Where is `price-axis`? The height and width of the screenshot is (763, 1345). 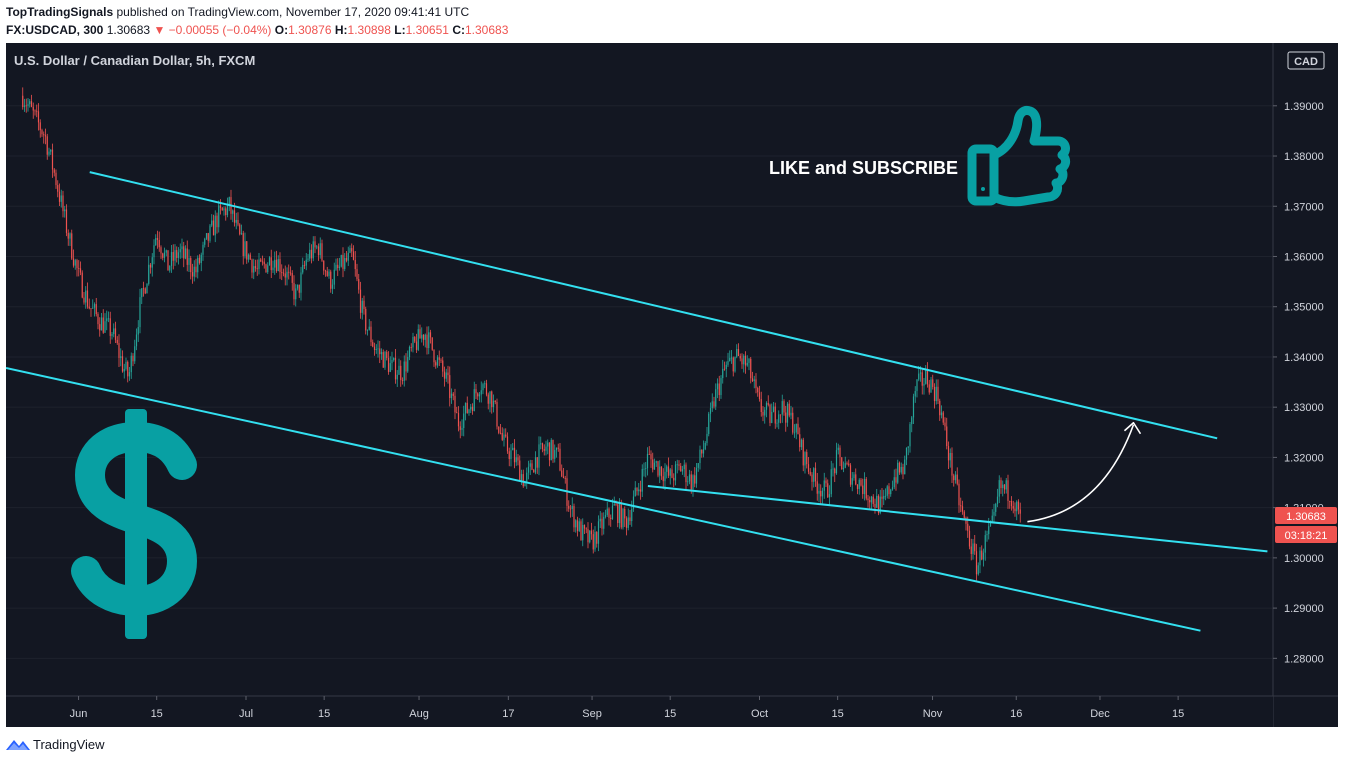 price-axis is located at coordinates (1305, 385).